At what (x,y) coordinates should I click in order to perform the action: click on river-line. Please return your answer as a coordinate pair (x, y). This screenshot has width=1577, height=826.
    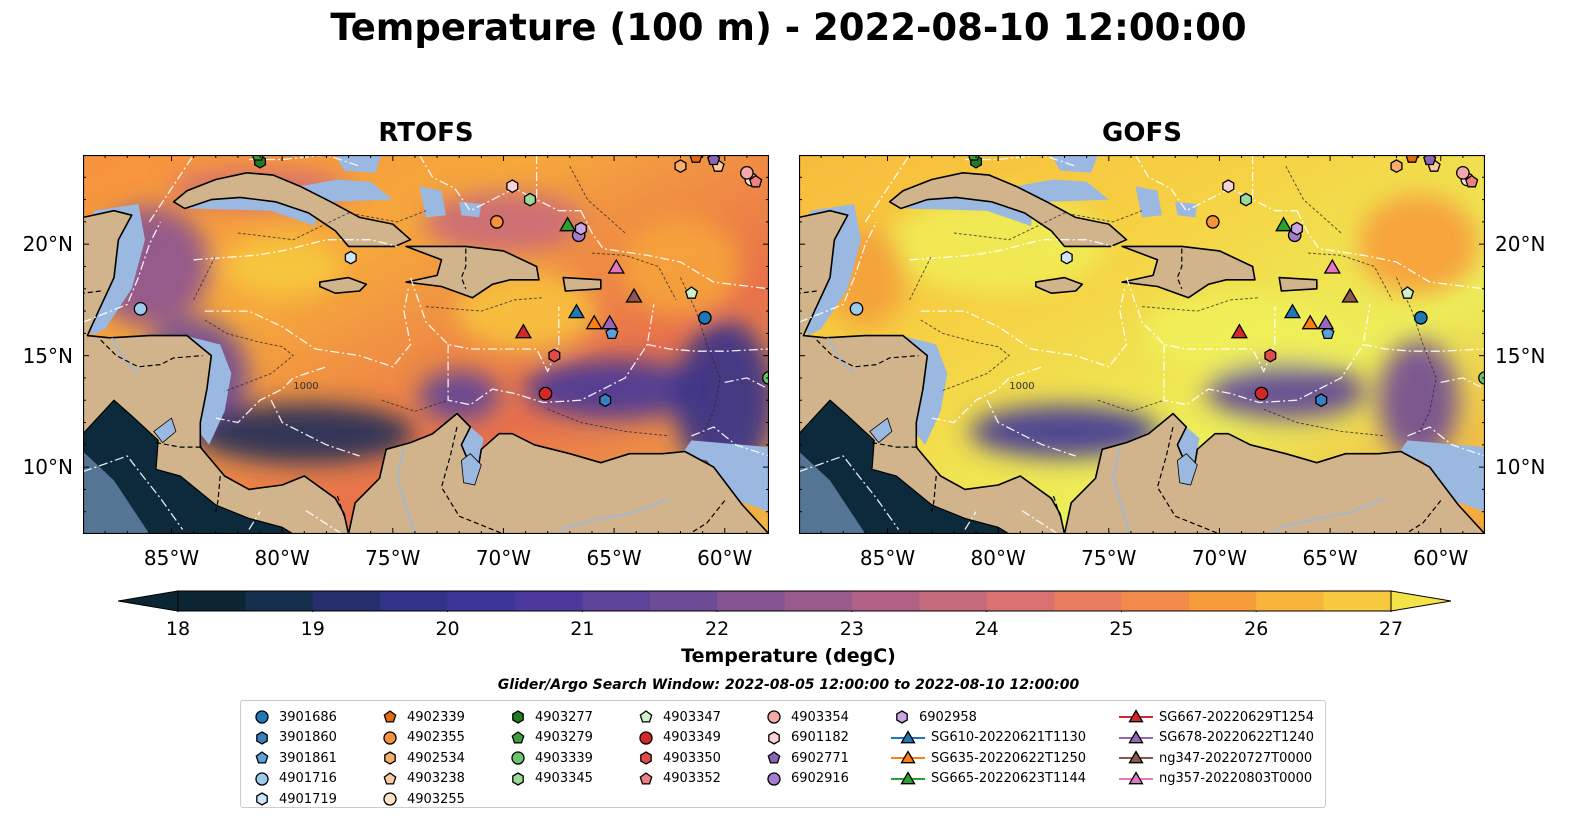
    Looking at the image, I should click on (125, 356).